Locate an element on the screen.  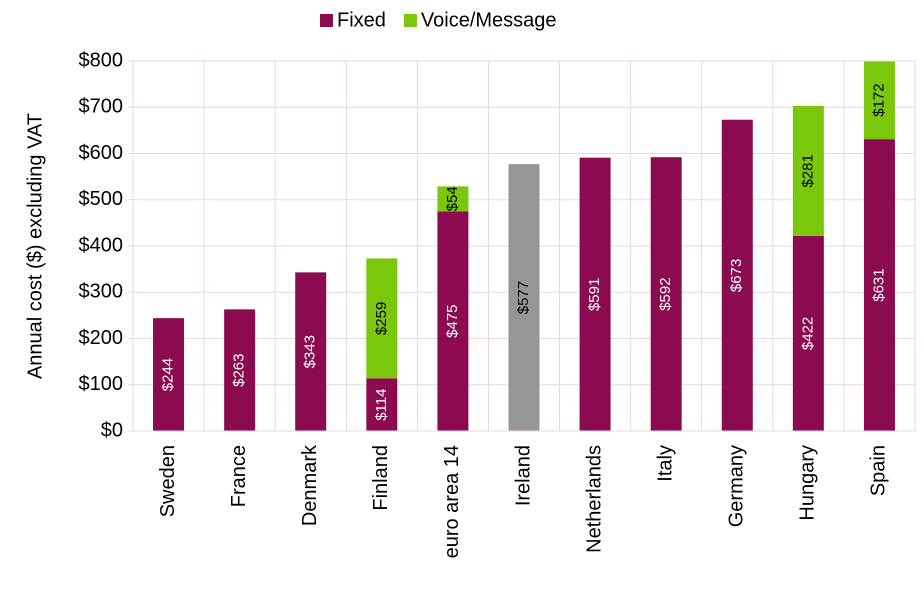
data-label: $259 is located at coordinates (381, 318).